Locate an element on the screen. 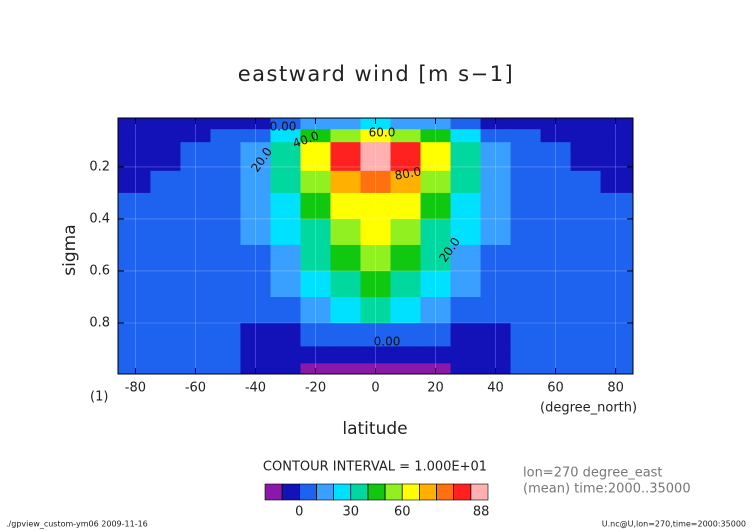 Image resolution: width=752 pixels, height=532 pixels. colorbar-tick-label: 0 is located at coordinates (299, 512).